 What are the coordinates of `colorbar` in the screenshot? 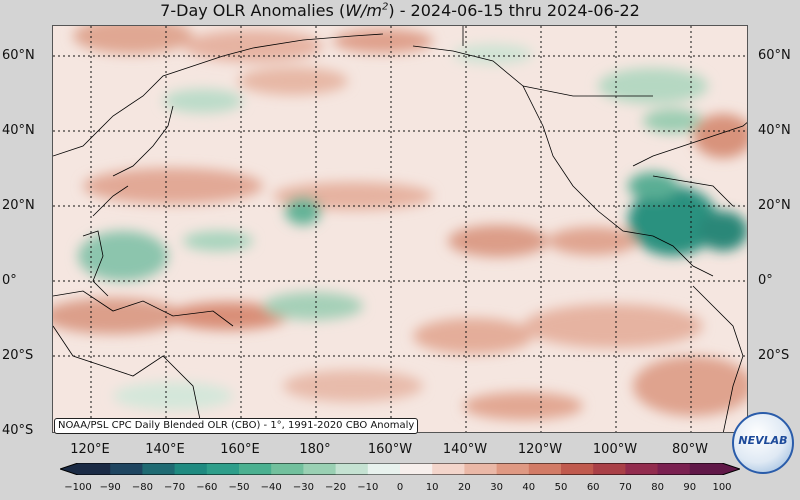 It's located at (400, 469).